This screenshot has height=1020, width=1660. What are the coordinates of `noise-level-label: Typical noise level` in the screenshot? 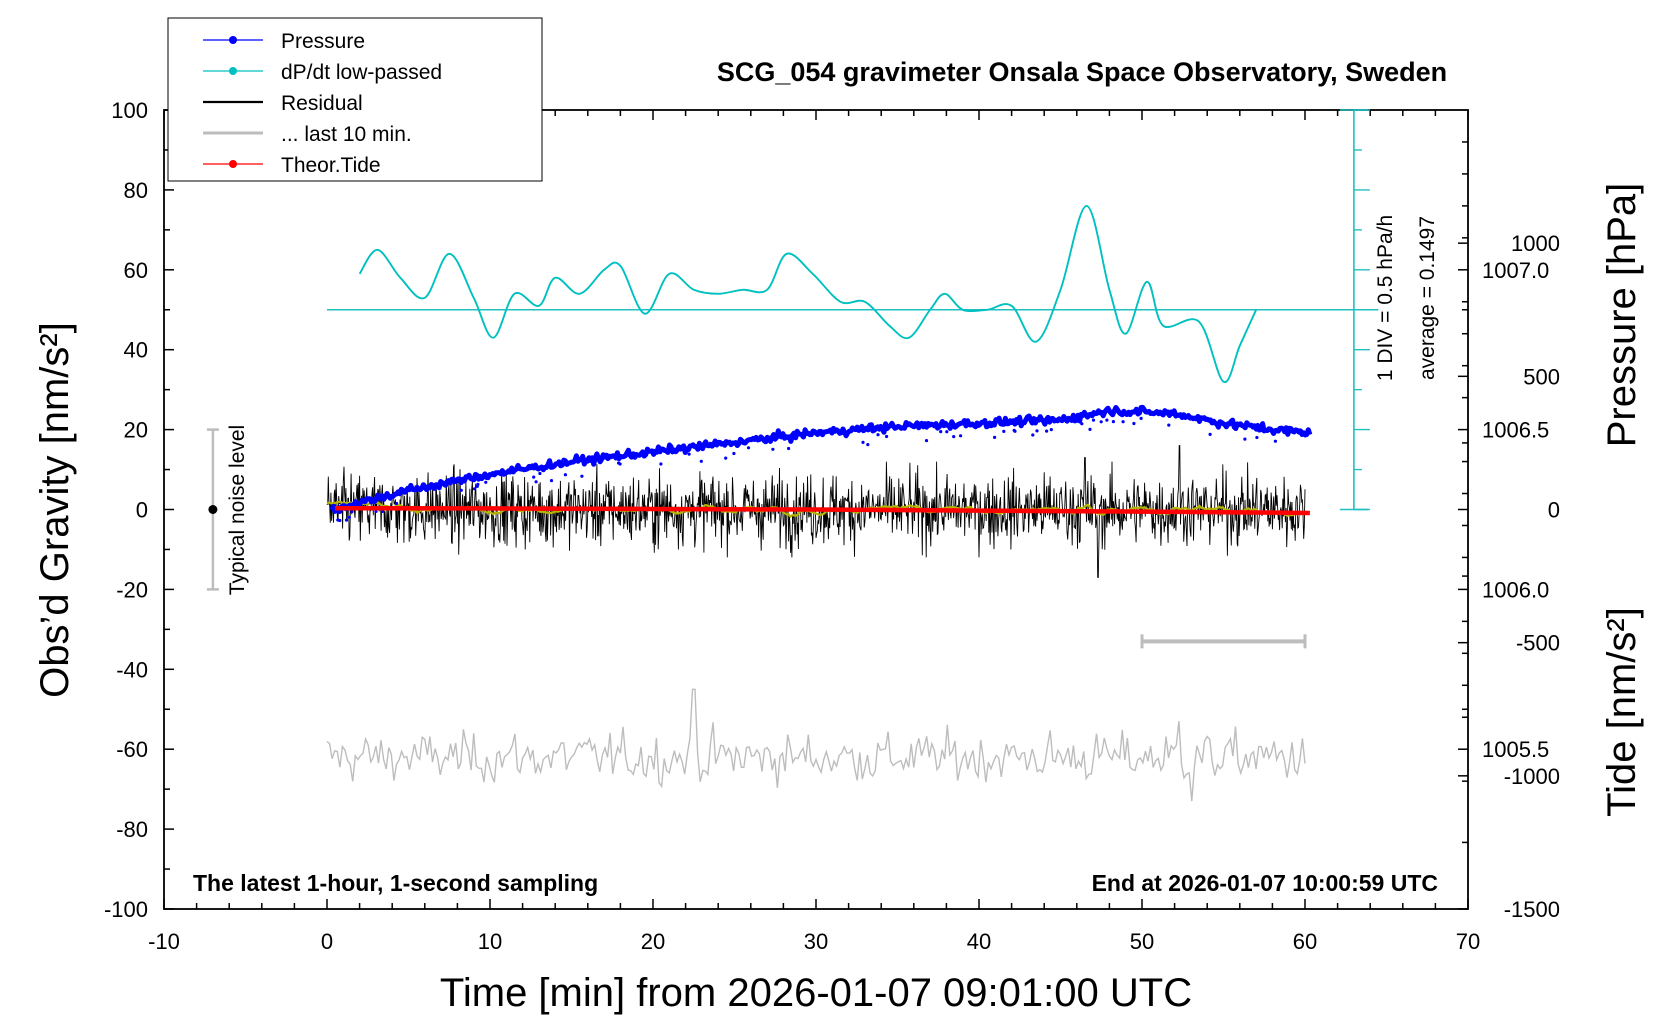 It's located at (237, 510).